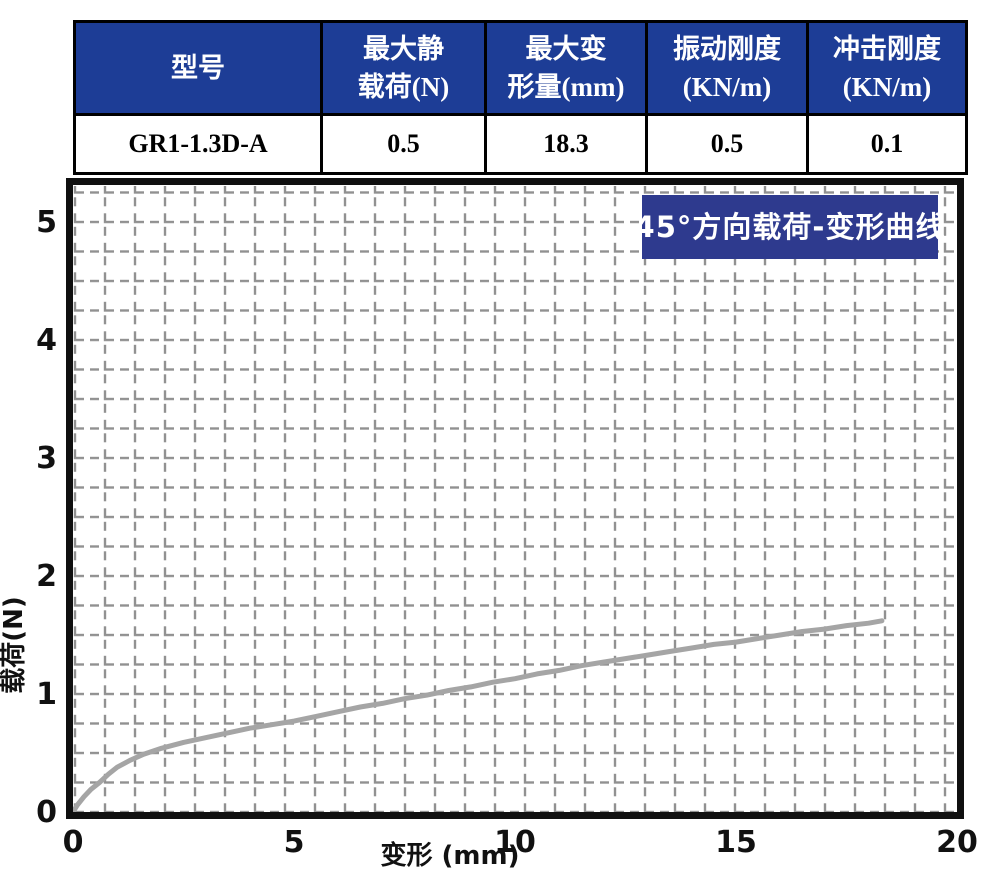 The height and width of the screenshot is (873, 991). What do you see at coordinates (887, 68) in the screenshot?
I see `col-header-impact-stiffness: 冲击刚度 (KN/m)` at bounding box center [887, 68].